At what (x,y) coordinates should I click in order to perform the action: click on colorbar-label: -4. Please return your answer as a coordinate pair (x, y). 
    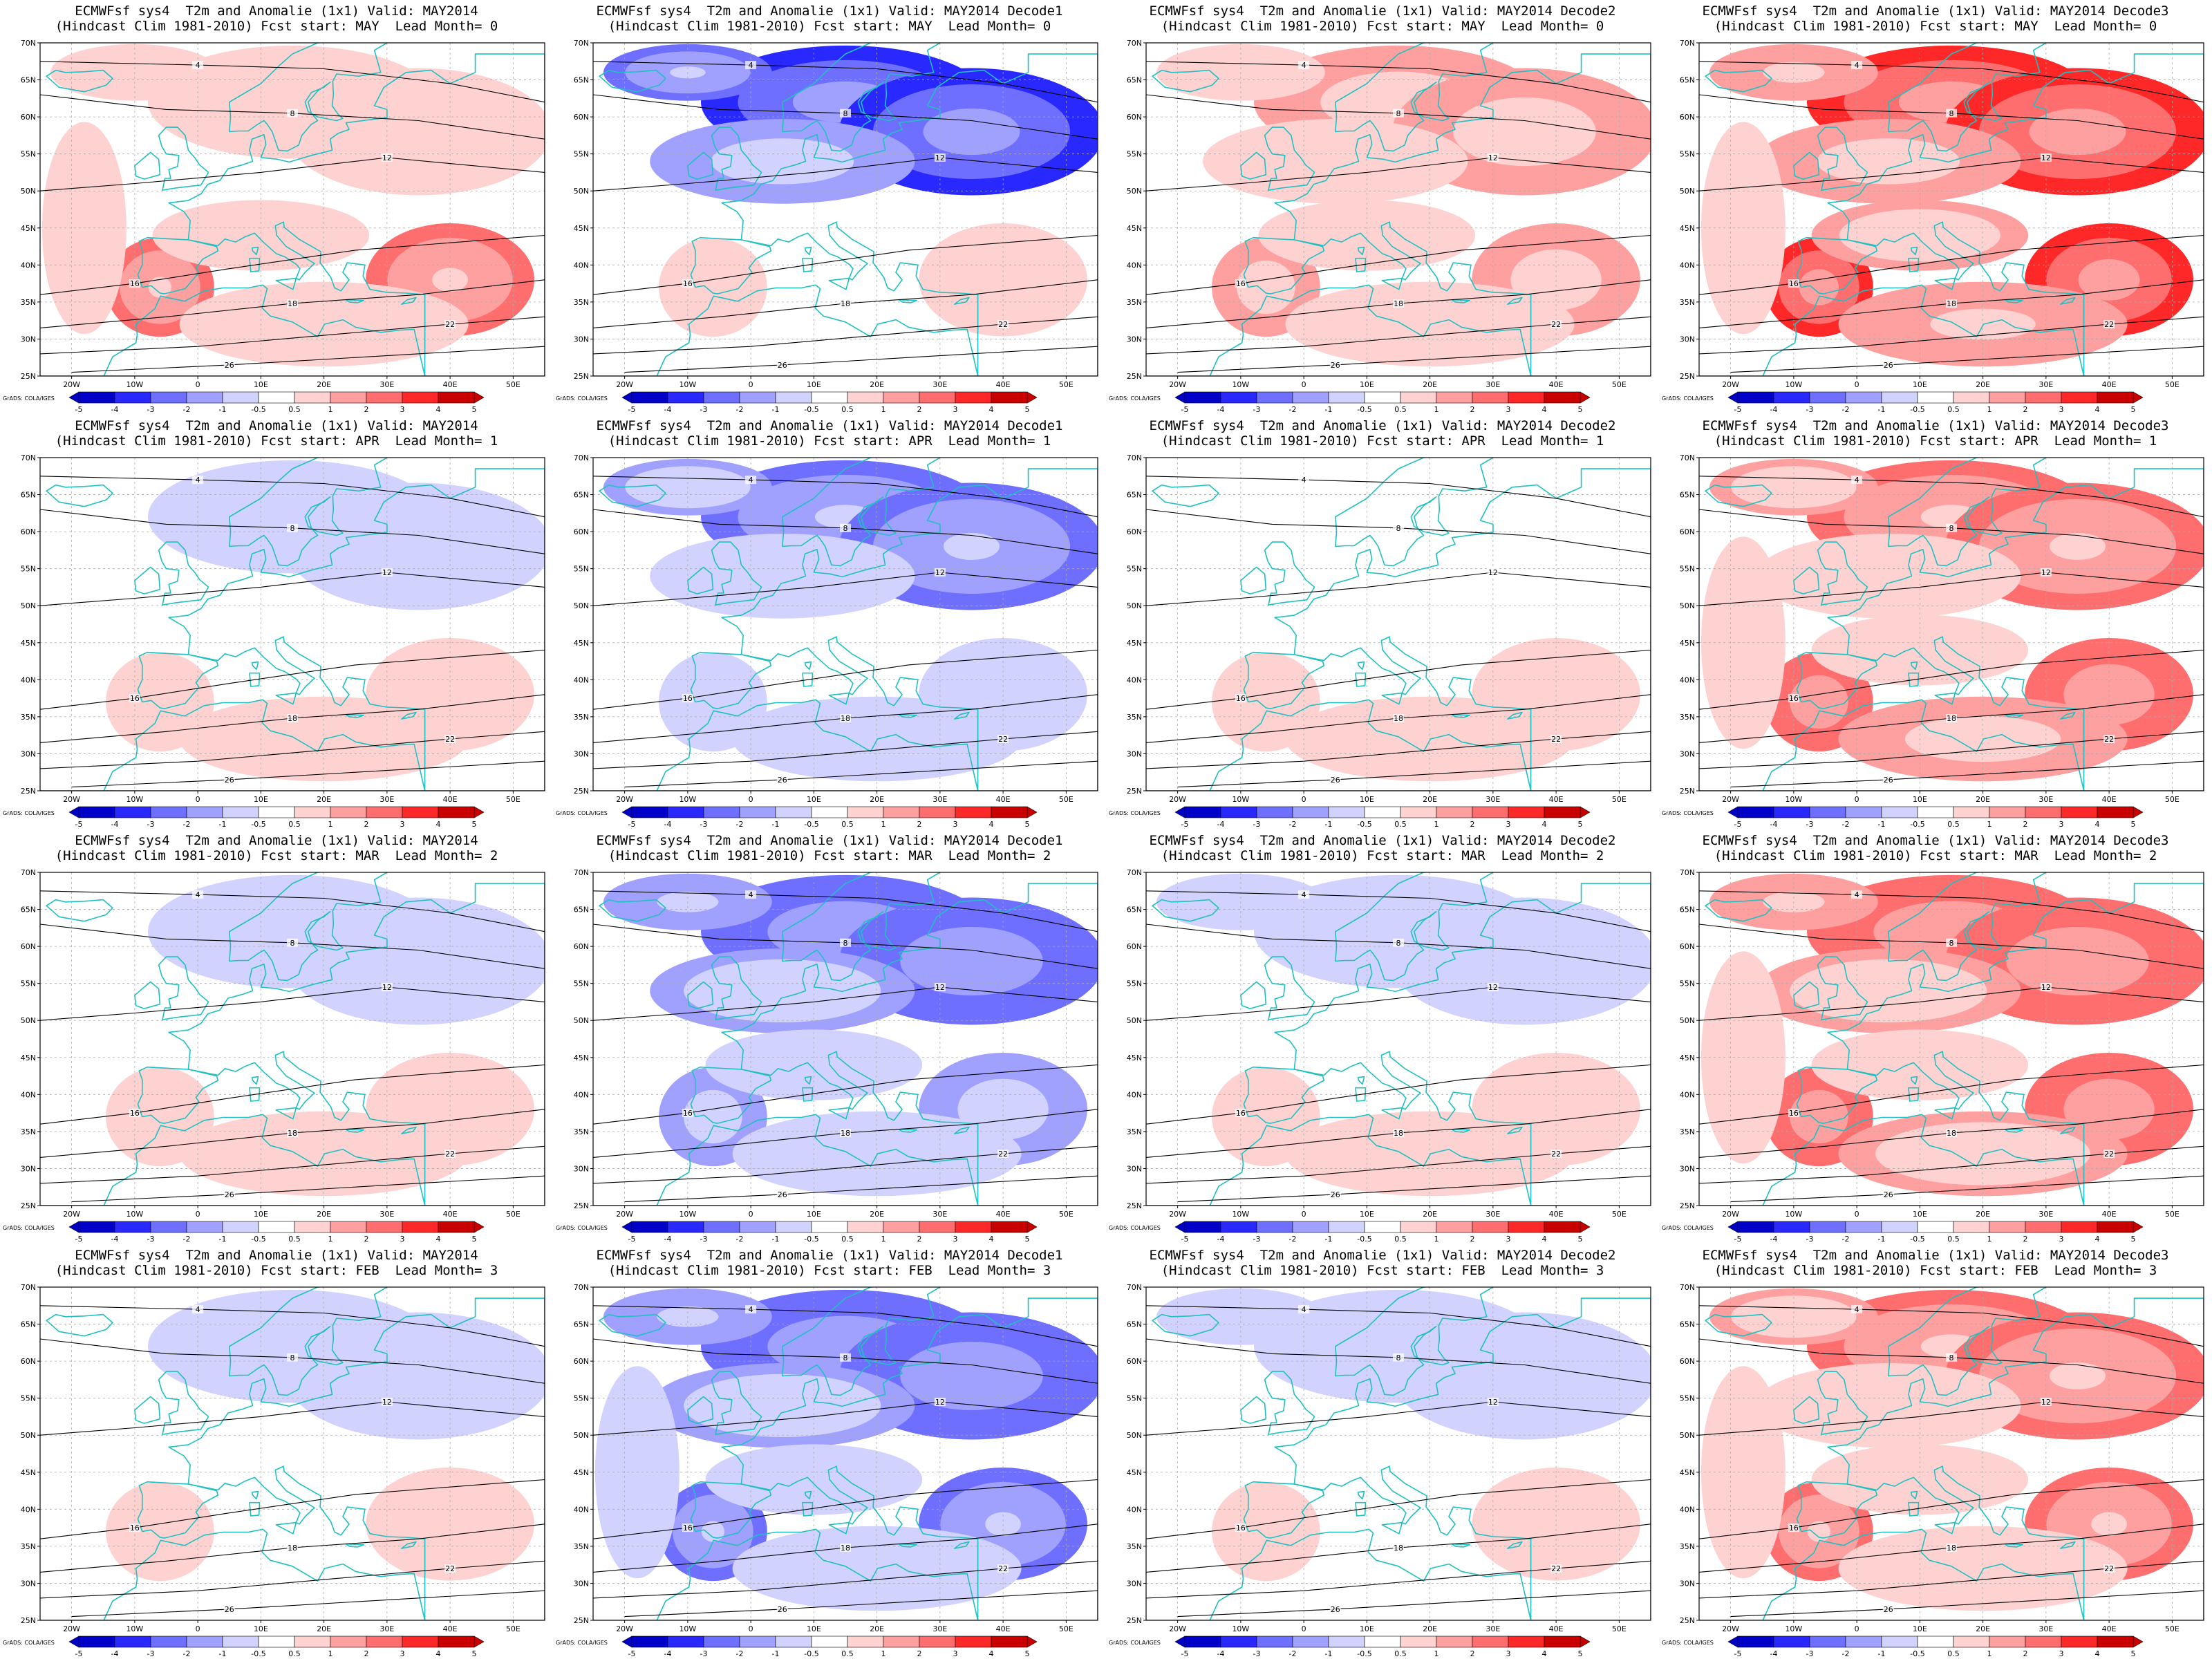
    Looking at the image, I should click on (1774, 1653).